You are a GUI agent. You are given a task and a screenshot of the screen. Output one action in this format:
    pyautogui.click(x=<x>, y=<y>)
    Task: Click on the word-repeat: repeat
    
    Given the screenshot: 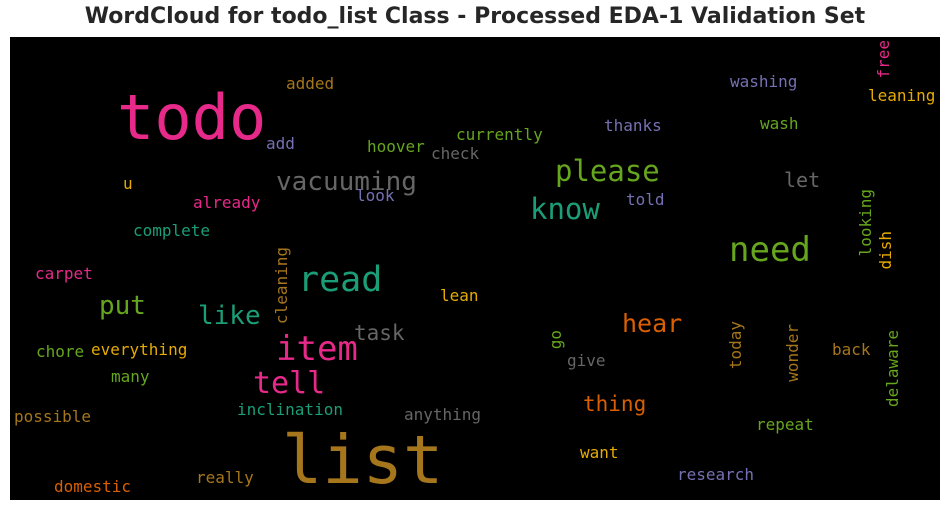 What is the action you would take?
    pyautogui.click(x=785, y=424)
    